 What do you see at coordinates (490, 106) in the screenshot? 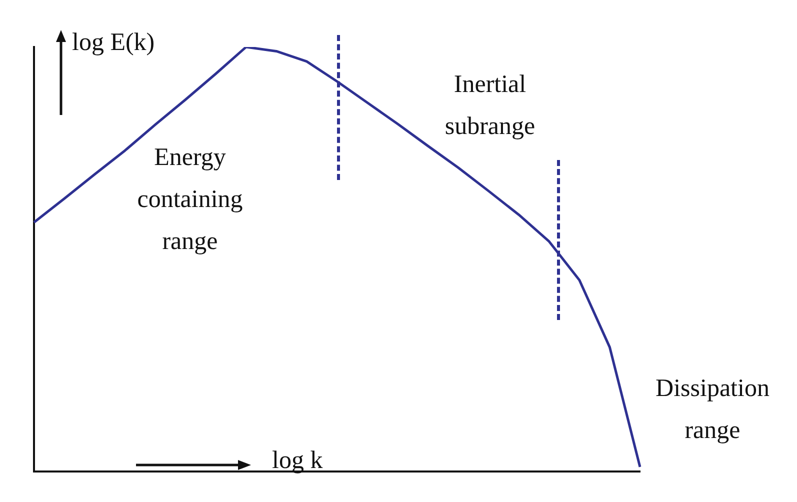
I see `annotation: Inertial subrange` at bounding box center [490, 106].